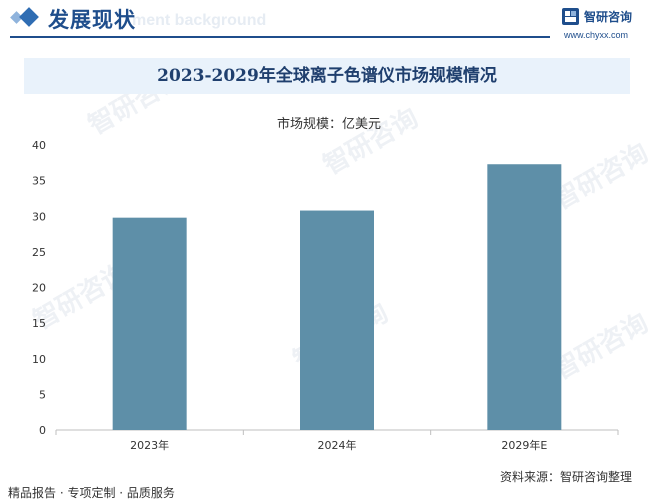  I want to click on brand-name: 智研咨询, so click(608, 17).